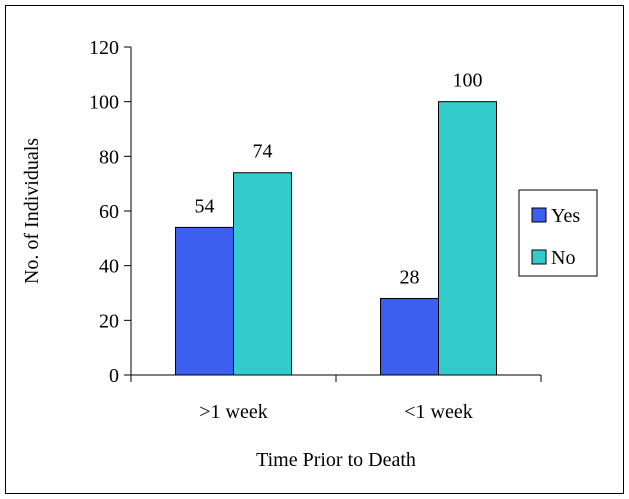 The image size is (629, 499). I want to click on y-tick-label: 120, so click(104, 48).